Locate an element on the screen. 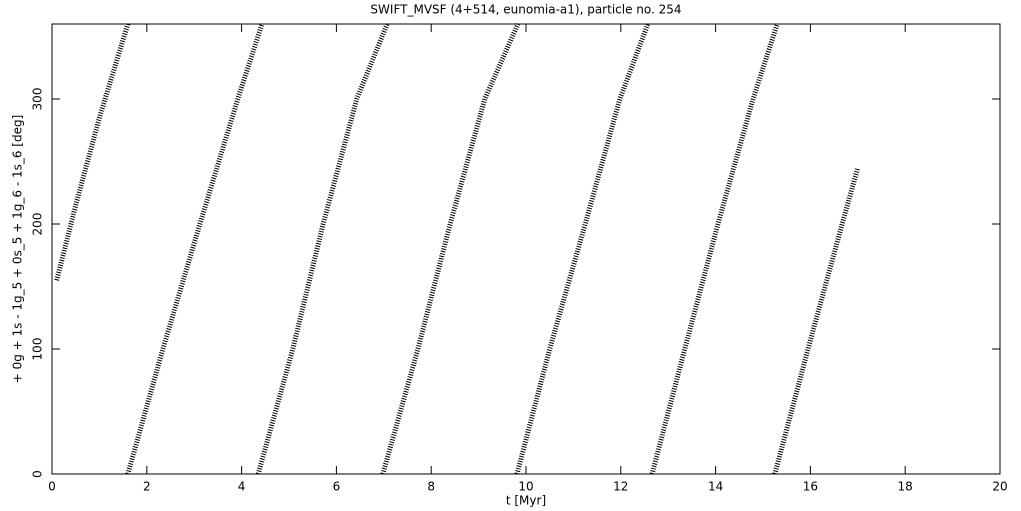 This screenshot has width=1021, height=511. x-tick-label: 2 is located at coordinates (147, 487).